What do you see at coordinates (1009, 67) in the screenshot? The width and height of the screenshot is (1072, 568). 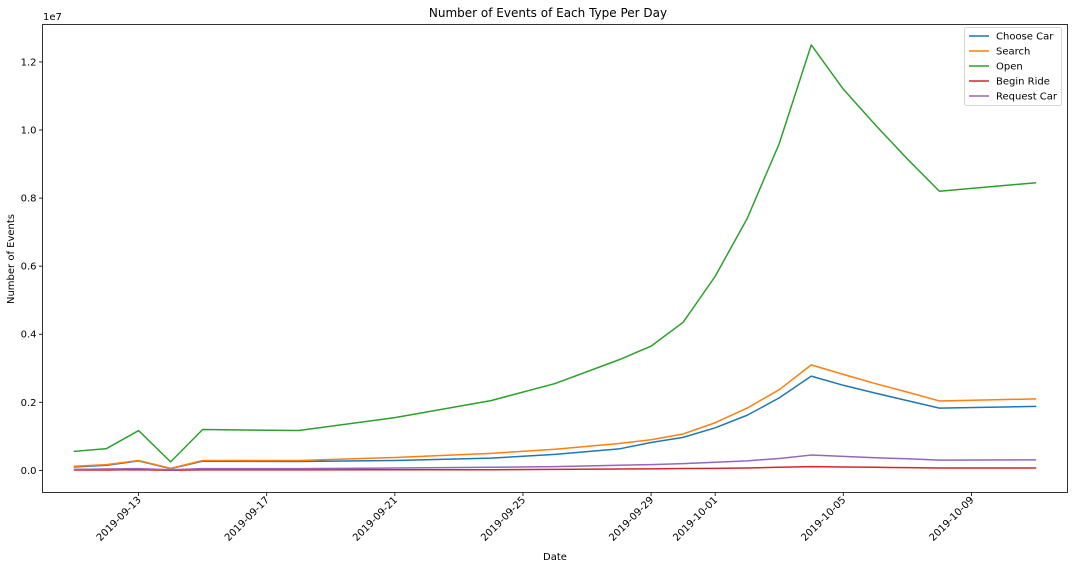 I see `legend-label-2: Open` at bounding box center [1009, 67].